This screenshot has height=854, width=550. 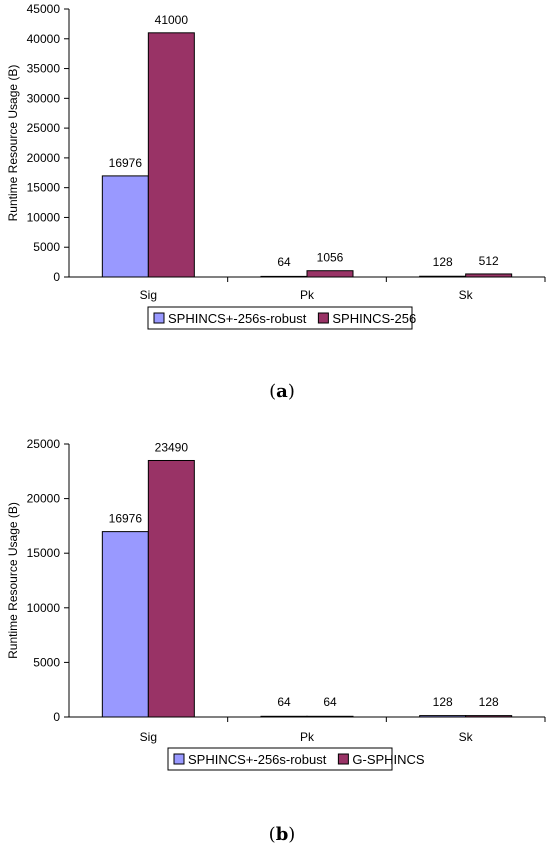 I want to click on legend-label: G-SPHINCS, so click(x=388, y=759).